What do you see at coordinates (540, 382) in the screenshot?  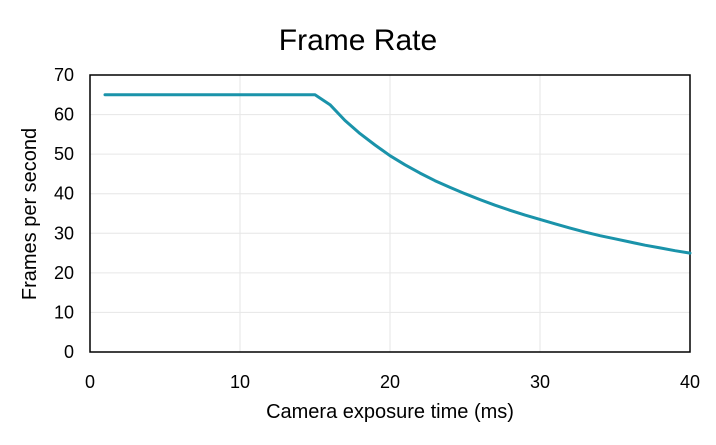 I see `x-tick-label: 30` at bounding box center [540, 382].